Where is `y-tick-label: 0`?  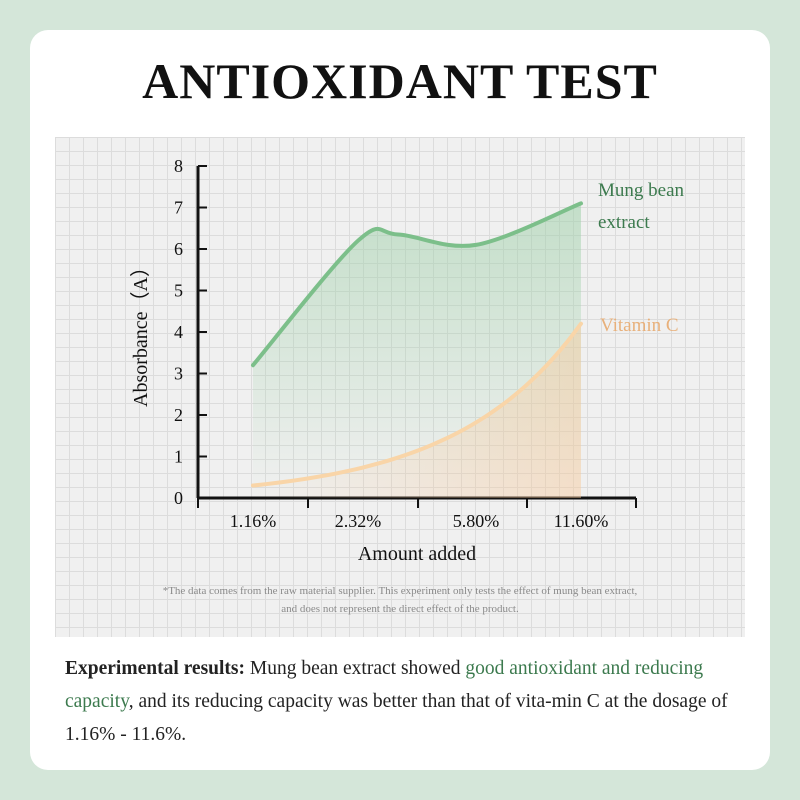
y-tick-label: 0 is located at coordinates (178, 498).